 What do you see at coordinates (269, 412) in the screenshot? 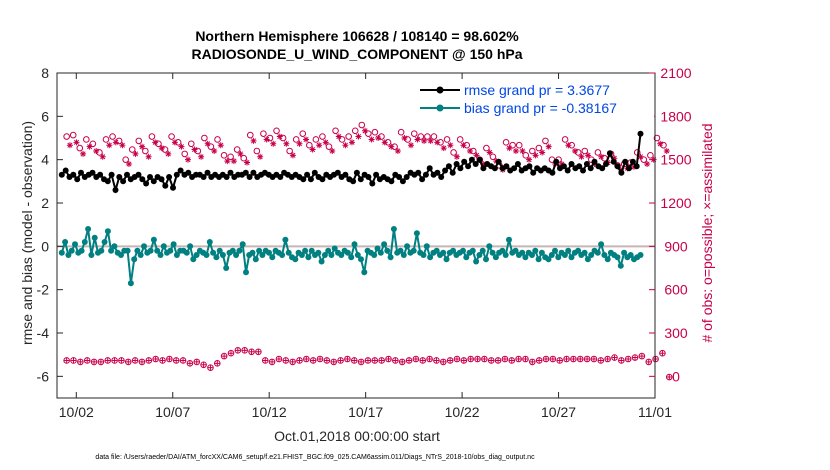
I see `x-tick-label: 10/12` at bounding box center [269, 412].